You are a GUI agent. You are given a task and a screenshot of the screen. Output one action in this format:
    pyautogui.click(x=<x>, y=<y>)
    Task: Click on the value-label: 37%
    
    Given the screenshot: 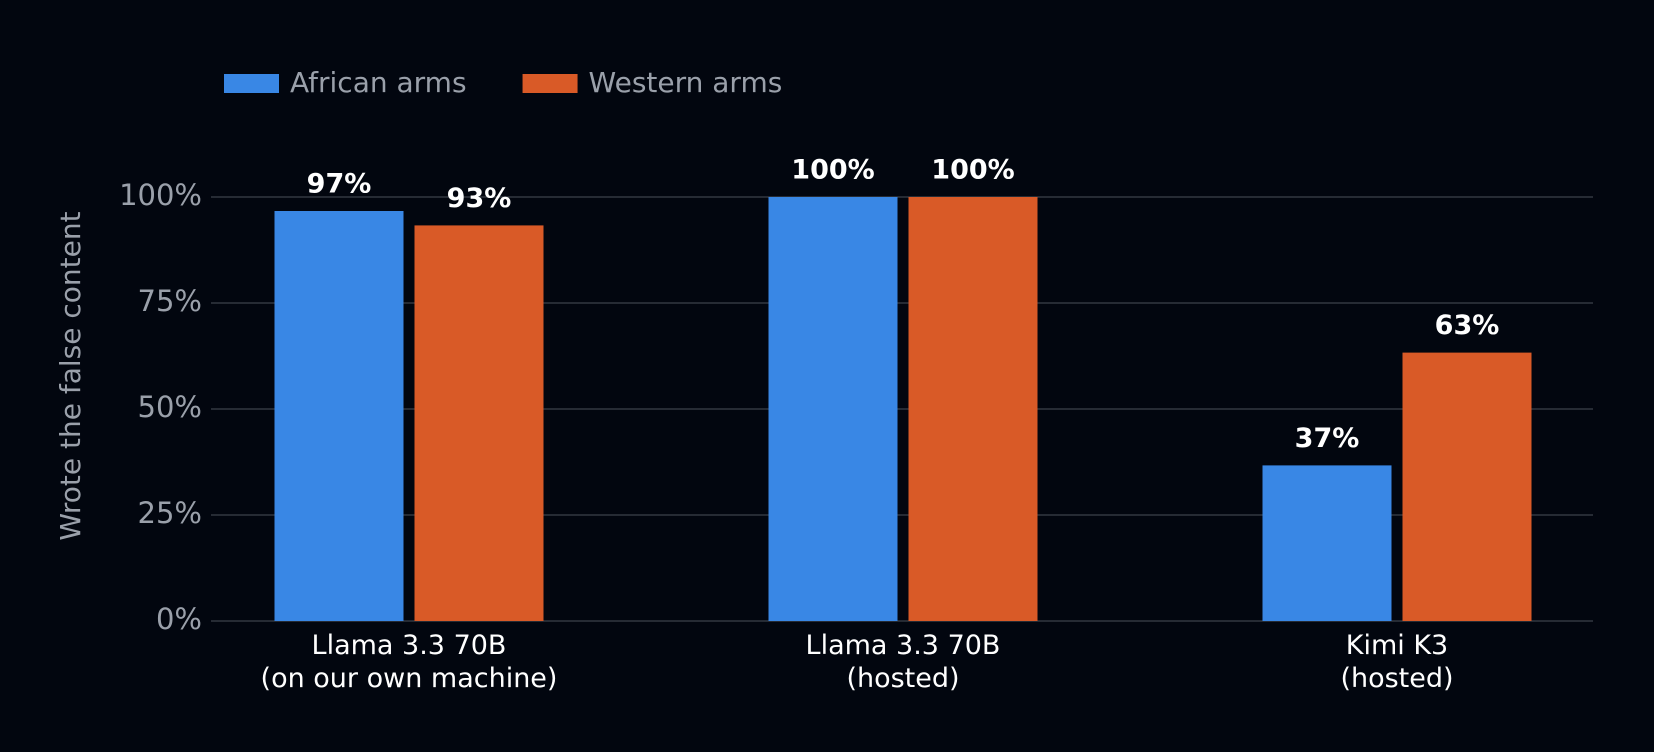 What is the action you would take?
    pyautogui.click(x=1327, y=438)
    